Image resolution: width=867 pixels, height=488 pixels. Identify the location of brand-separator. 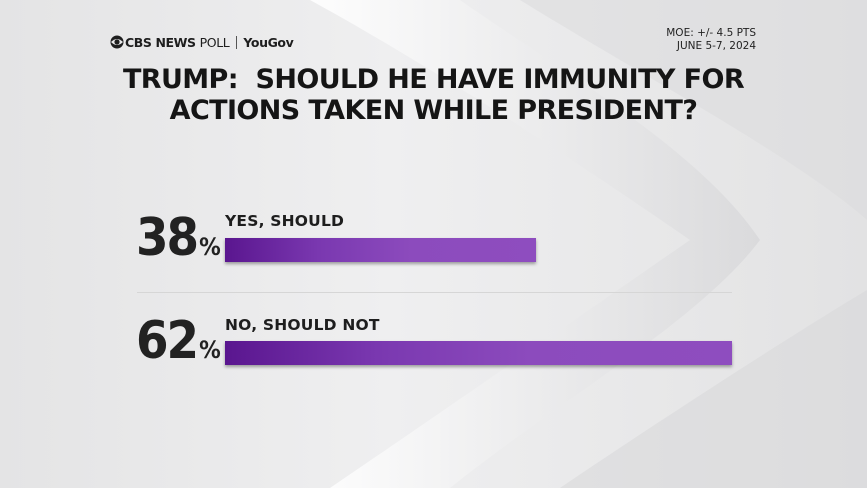
(237, 42).